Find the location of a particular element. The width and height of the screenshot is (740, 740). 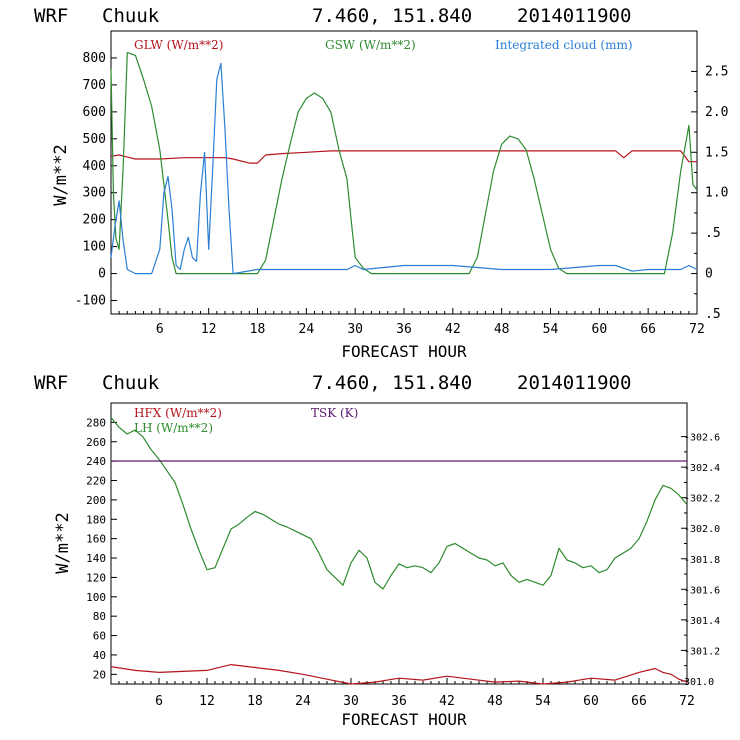

top-y-tick-label: 400 is located at coordinates (94, 166).